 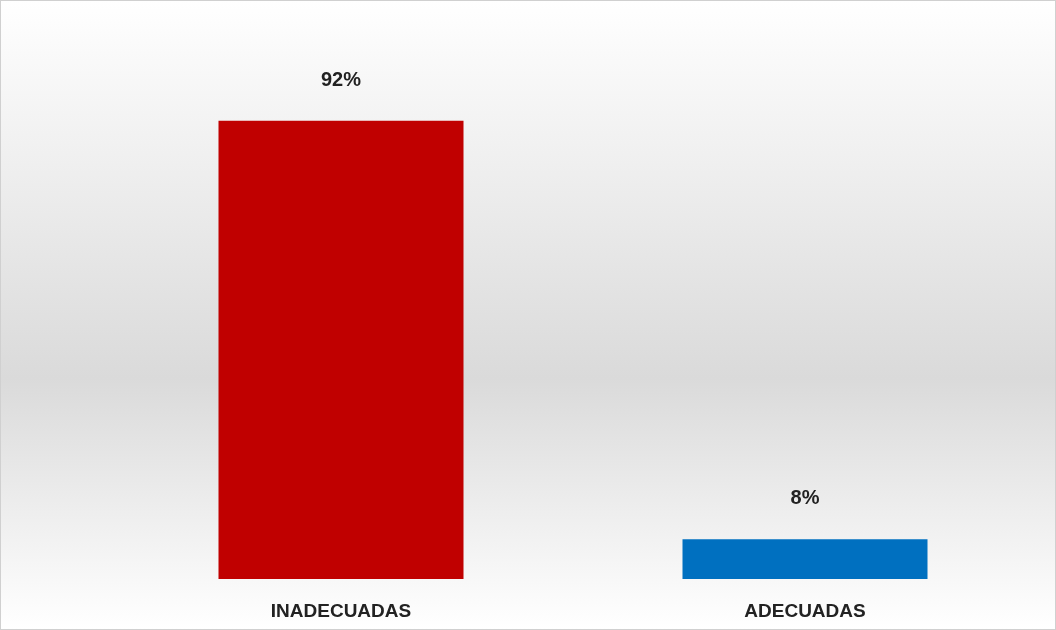 What do you see at coordinates (341, 610) in the screenshot?
I see `x-tick-label: INADECUADAS` at bounding box center [341, 610].